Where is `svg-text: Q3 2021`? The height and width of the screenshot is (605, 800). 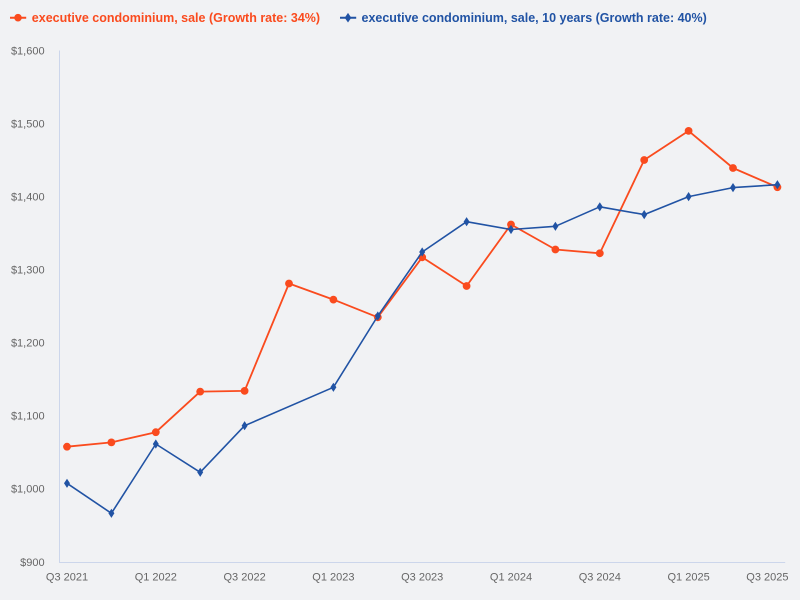 svg-text: Q3 2021 is located at coordinates (67, 578).